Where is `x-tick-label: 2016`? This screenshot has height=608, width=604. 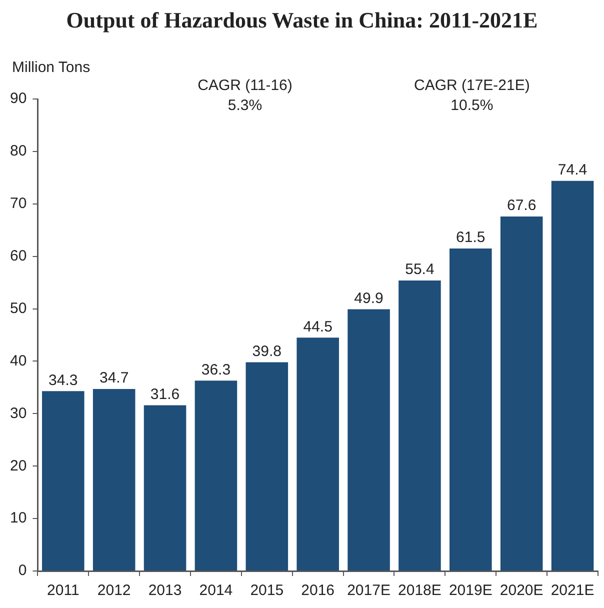
x-tick-label: 2016 is located at coordinates (318, 591).